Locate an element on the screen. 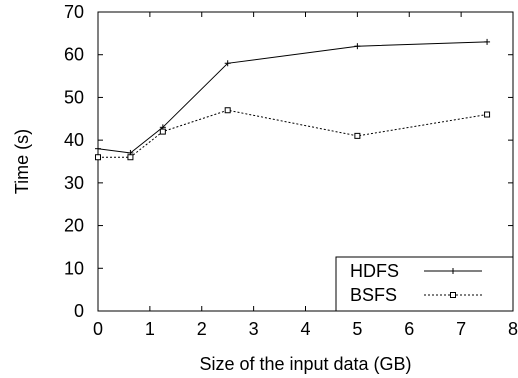 Image resolution: width=518 pixels, height=378 pixels. y-tick-label: 20 is located at coordinates (74, 226).